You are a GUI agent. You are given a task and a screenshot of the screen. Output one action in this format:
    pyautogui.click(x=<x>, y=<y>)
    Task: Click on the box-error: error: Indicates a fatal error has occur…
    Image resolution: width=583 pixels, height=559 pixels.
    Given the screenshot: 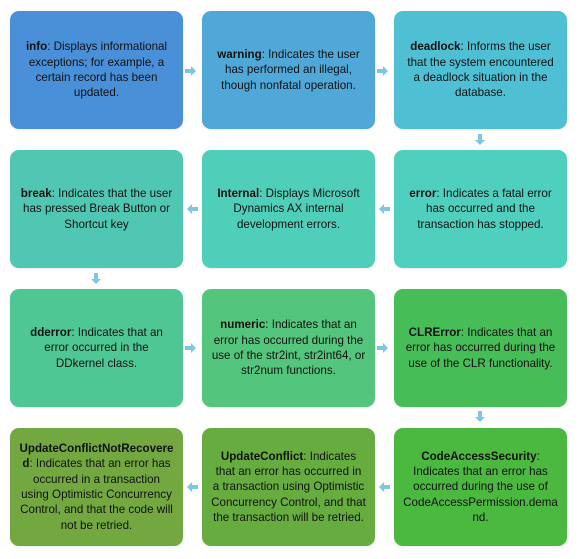 What is the action you would take?
    pyautogui.click(x=480, y=209)
    